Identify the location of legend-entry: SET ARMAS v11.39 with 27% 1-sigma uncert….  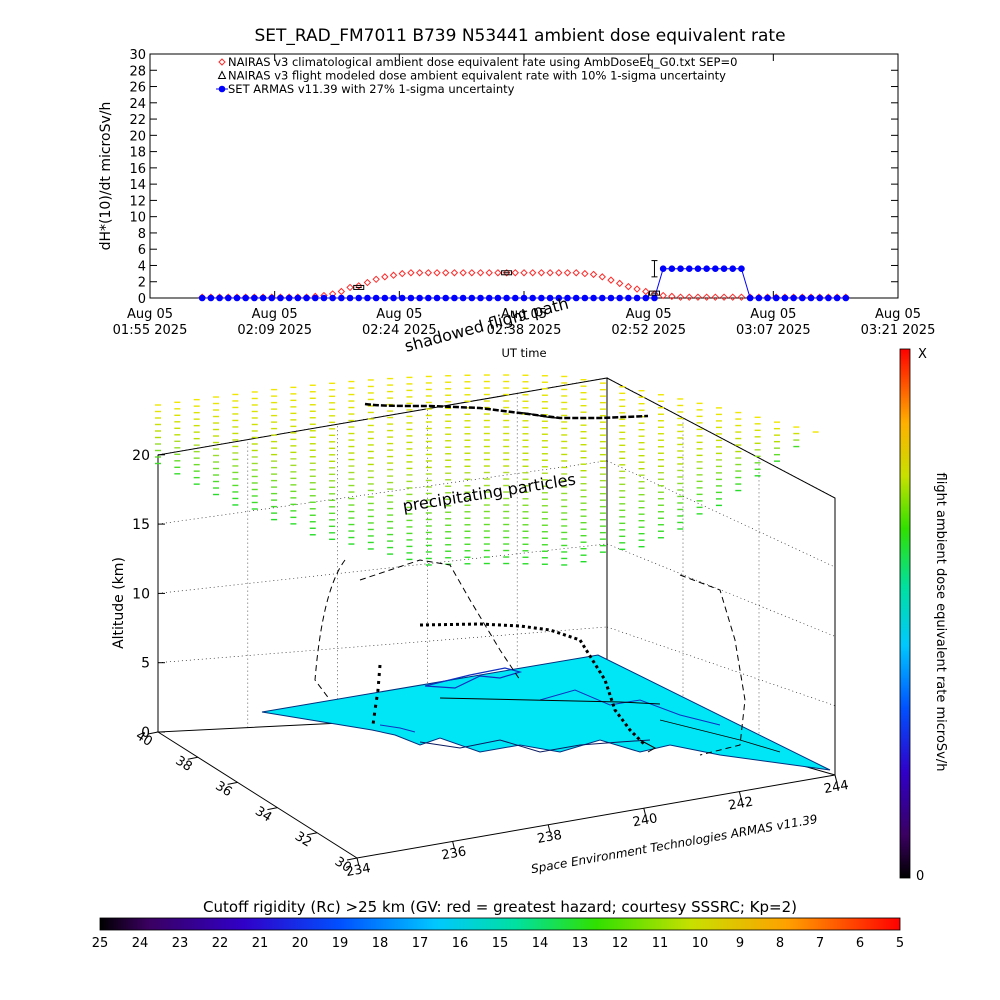
(371, 89).